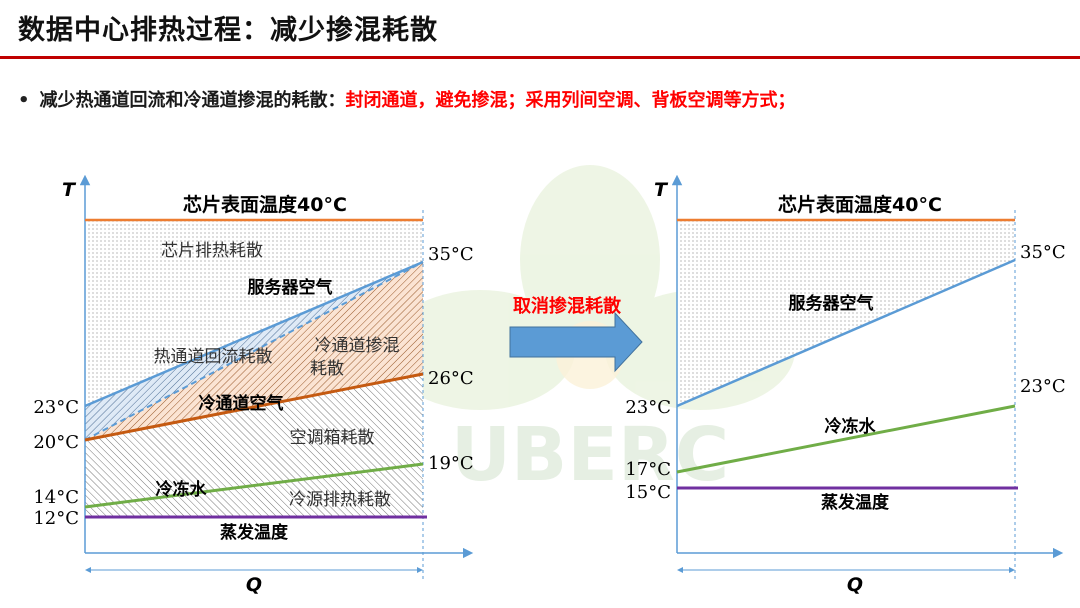 The width and height of the screenshot is (1080, 608). Describe the element at coordinates (212, 251) in the screenshot. I see `left-chip-dissipation-label: 芯片排热耗散` at that location.